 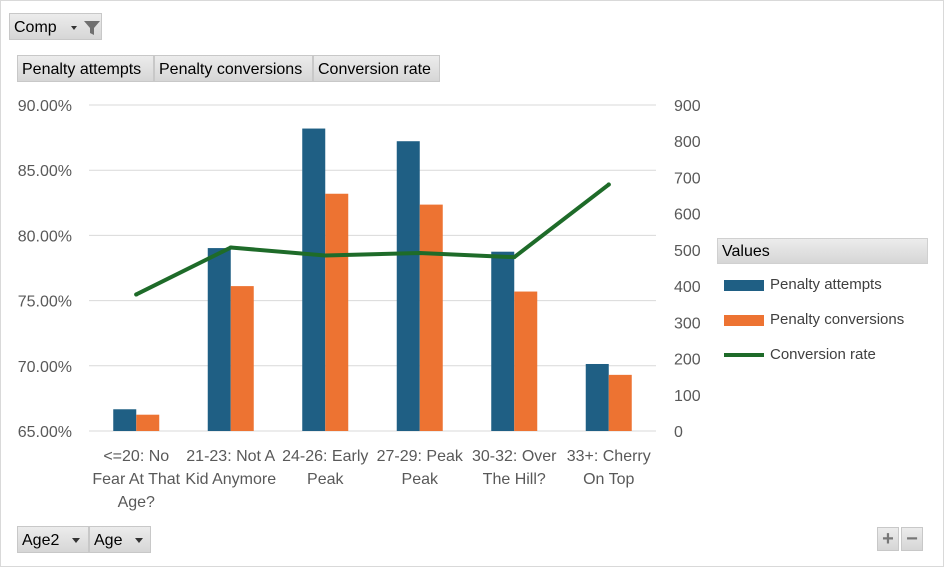 What do you see at coordinates (687, 178) in the screenshot?
I see `y-right-tick-label: 700` at bounding box center [687, 178].